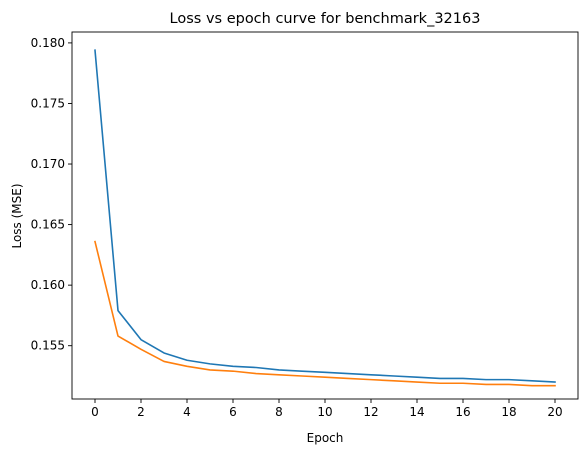  Describe the element at coordinates (370, 412) in the screenshot. I see `x-tick-label: 12` at that location.